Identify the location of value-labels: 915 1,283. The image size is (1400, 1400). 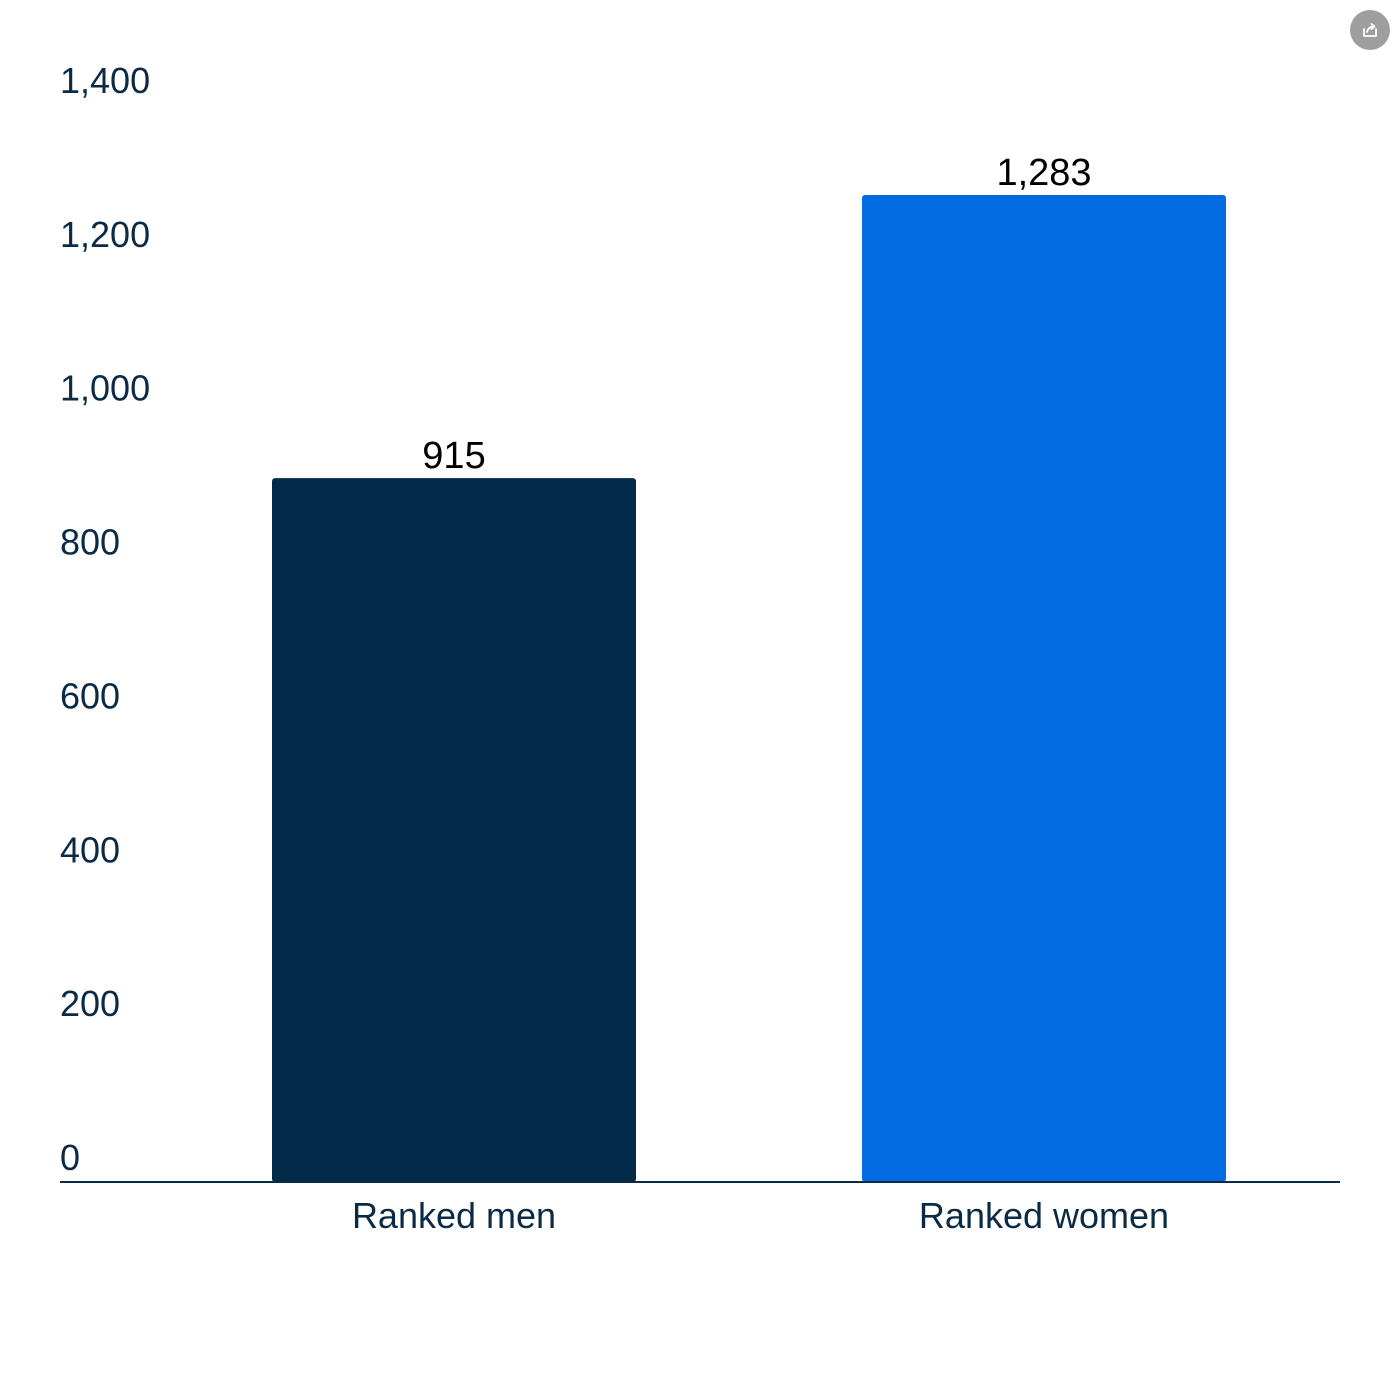
(756, 314).